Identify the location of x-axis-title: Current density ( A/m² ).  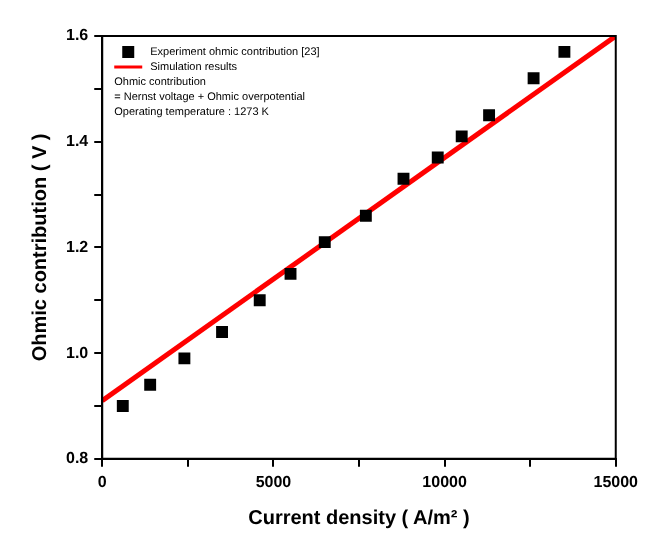
(359, 518).